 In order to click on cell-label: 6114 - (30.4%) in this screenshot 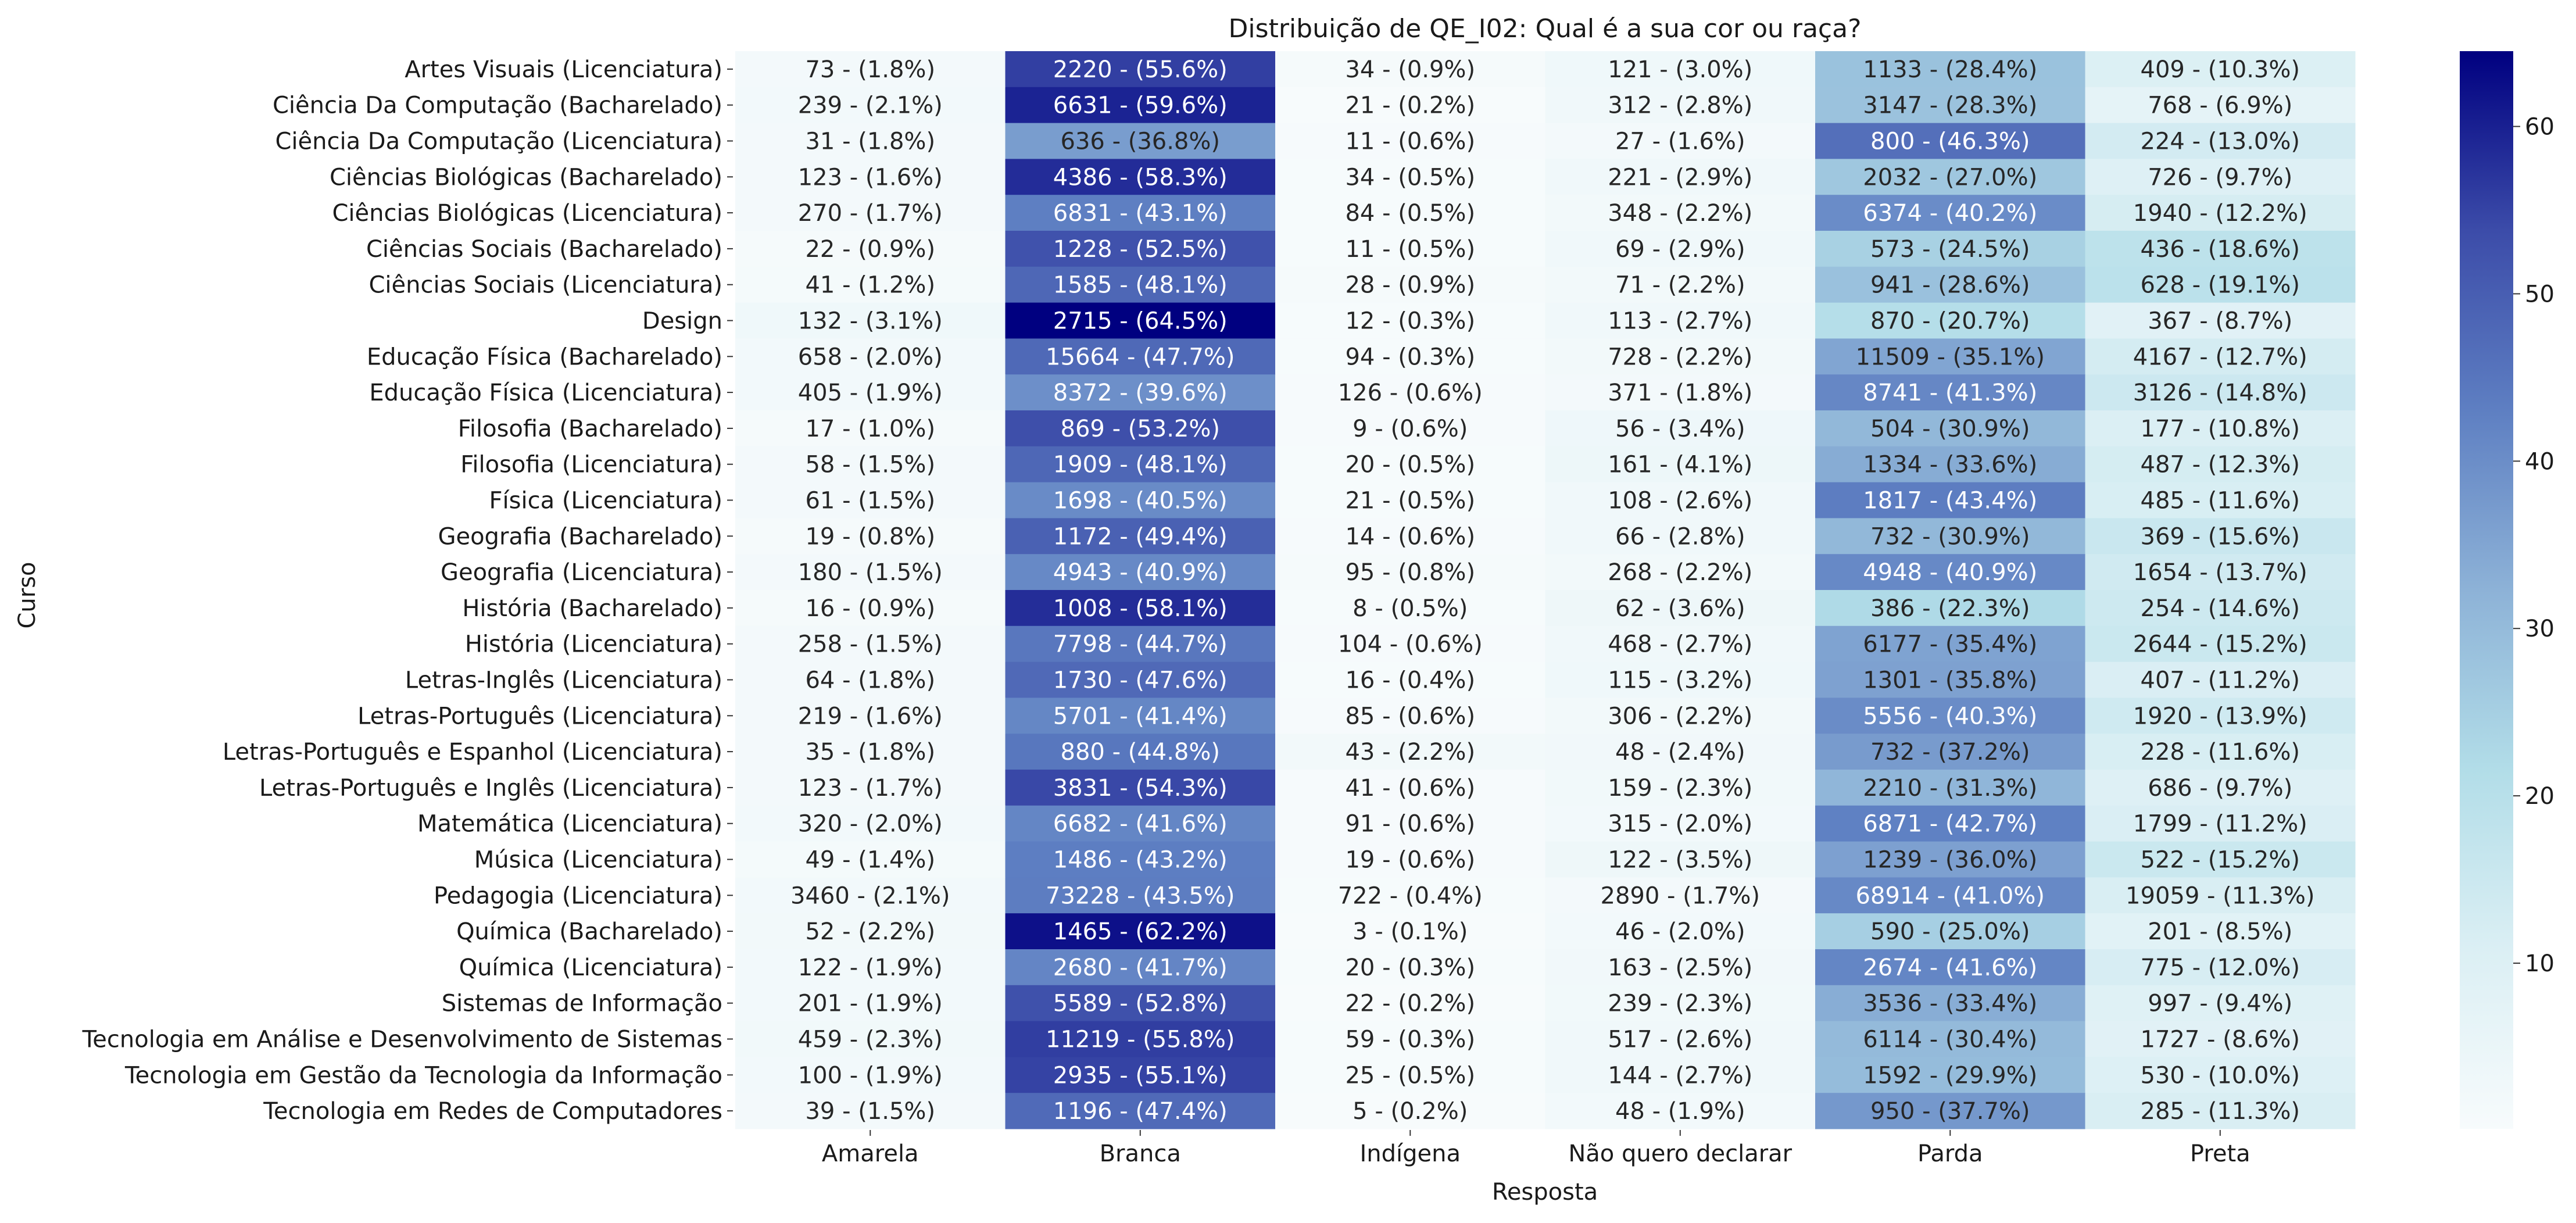, I will do `click(1950, 1040)`.